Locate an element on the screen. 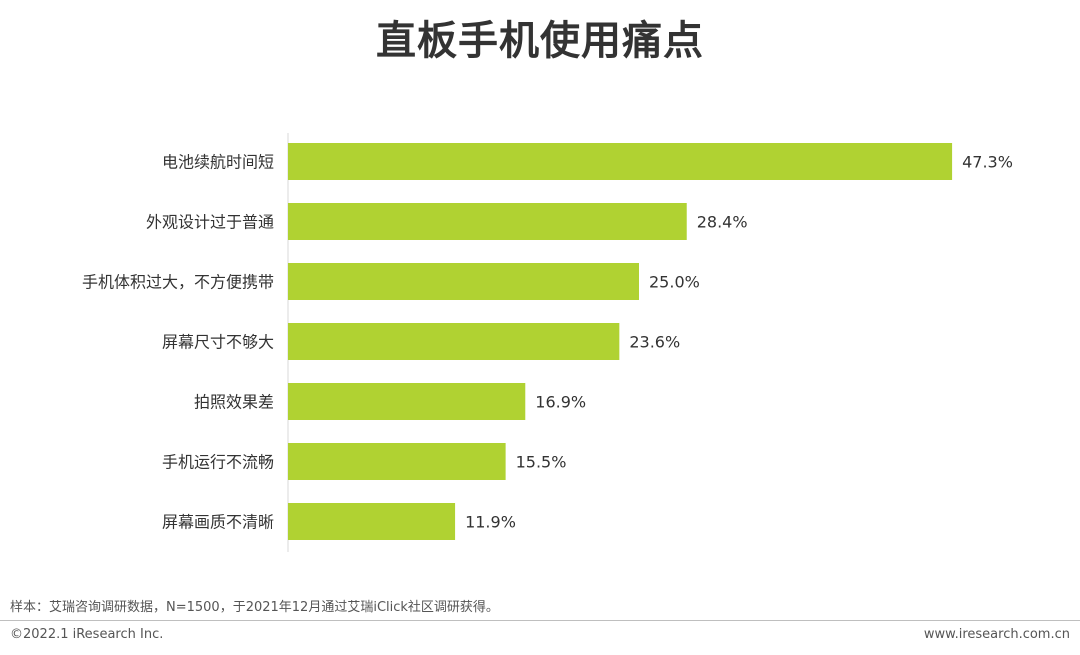  copyright-text: ©2022.1 iResearch Inc. is located at coordinates (87, 634).